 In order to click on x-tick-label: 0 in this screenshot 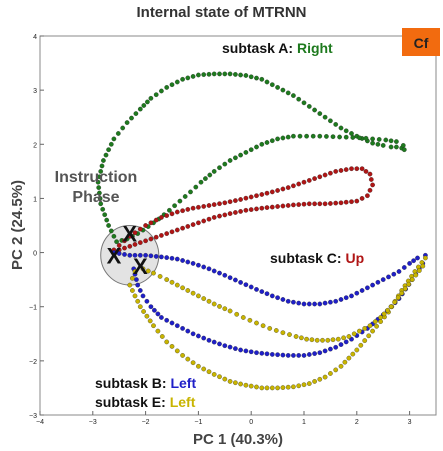, I will do `click(251, 422)`.